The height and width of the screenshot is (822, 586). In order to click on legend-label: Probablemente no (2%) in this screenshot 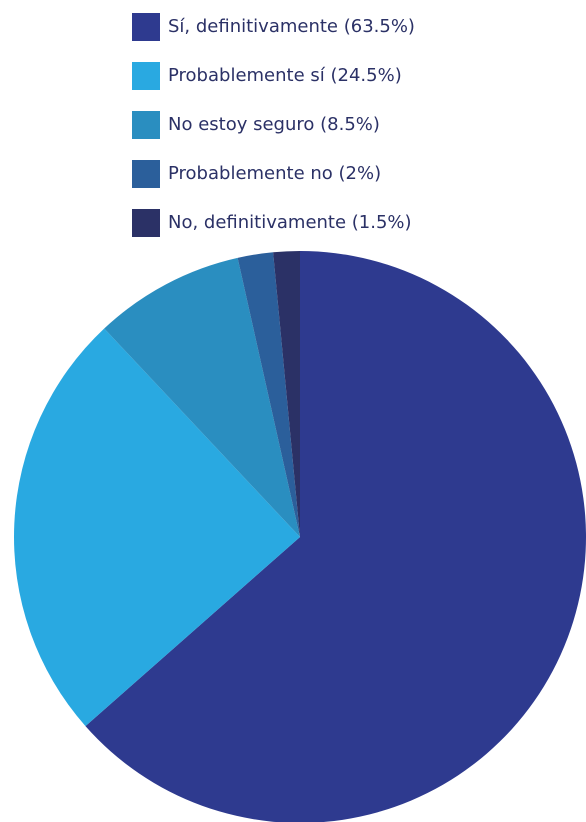, I will do `click(274, 173)`.